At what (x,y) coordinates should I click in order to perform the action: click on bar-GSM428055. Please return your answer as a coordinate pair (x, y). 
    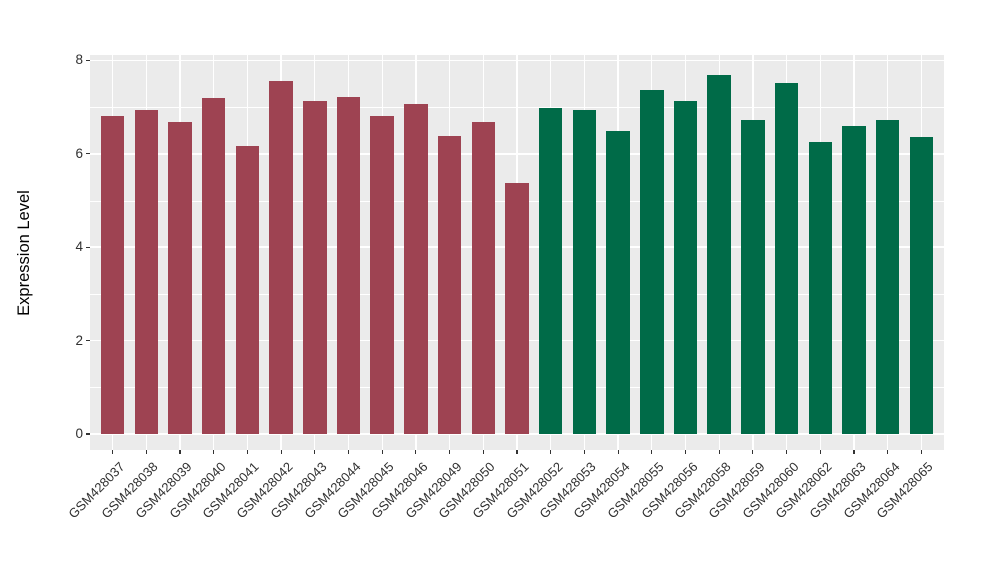
    Looking at the image, I should click on (652, 261).